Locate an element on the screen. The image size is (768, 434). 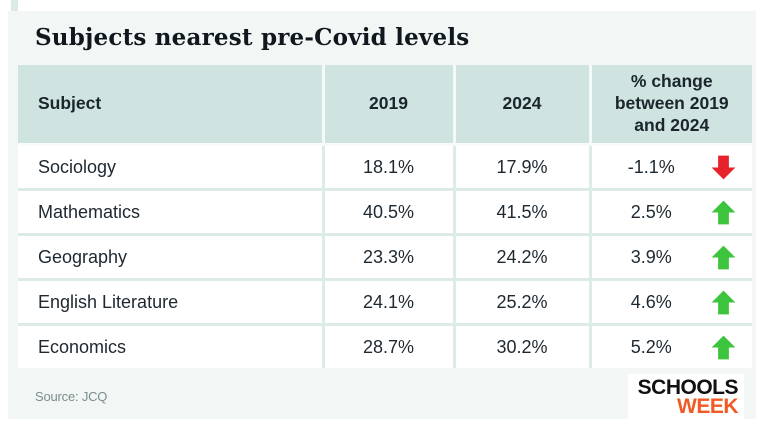
value-2024-cell: 25.2% is located at coordinates (523, 301).